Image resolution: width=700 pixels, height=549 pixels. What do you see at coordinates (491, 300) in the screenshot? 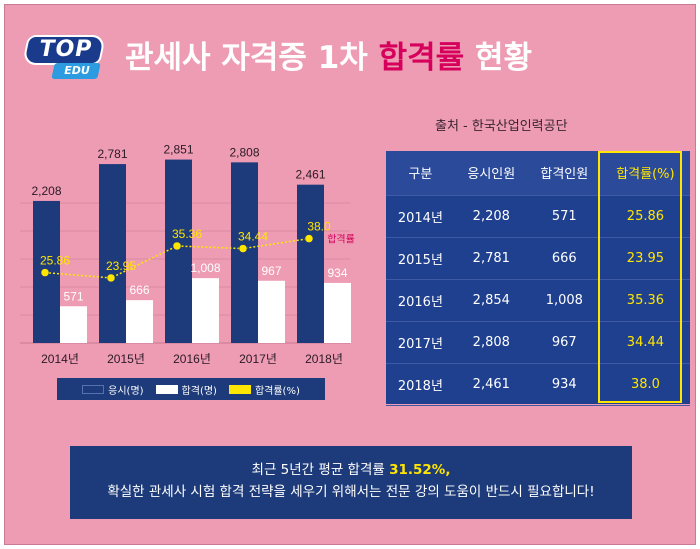
I see `table-cell: 2,854` at bounding box center [491, 300].